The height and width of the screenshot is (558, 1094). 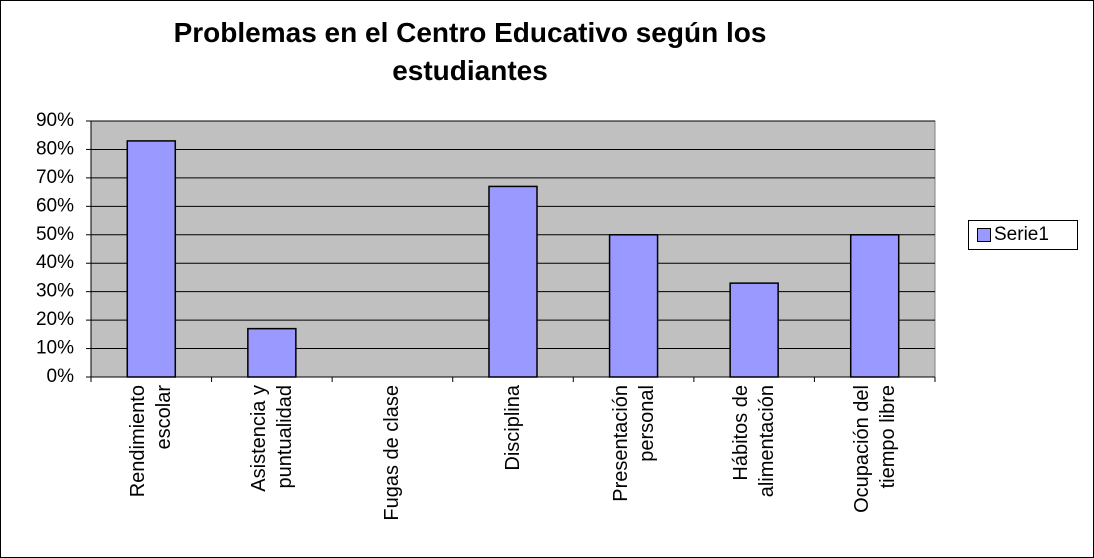 I want to click on y-tick-label: 20%, so click(x=55, y=319).